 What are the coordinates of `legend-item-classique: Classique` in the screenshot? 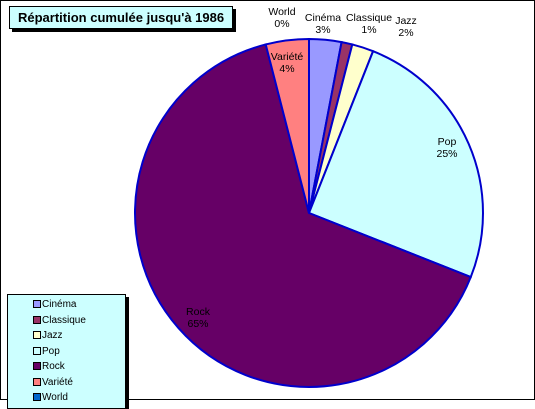 It's located at (66, 321).